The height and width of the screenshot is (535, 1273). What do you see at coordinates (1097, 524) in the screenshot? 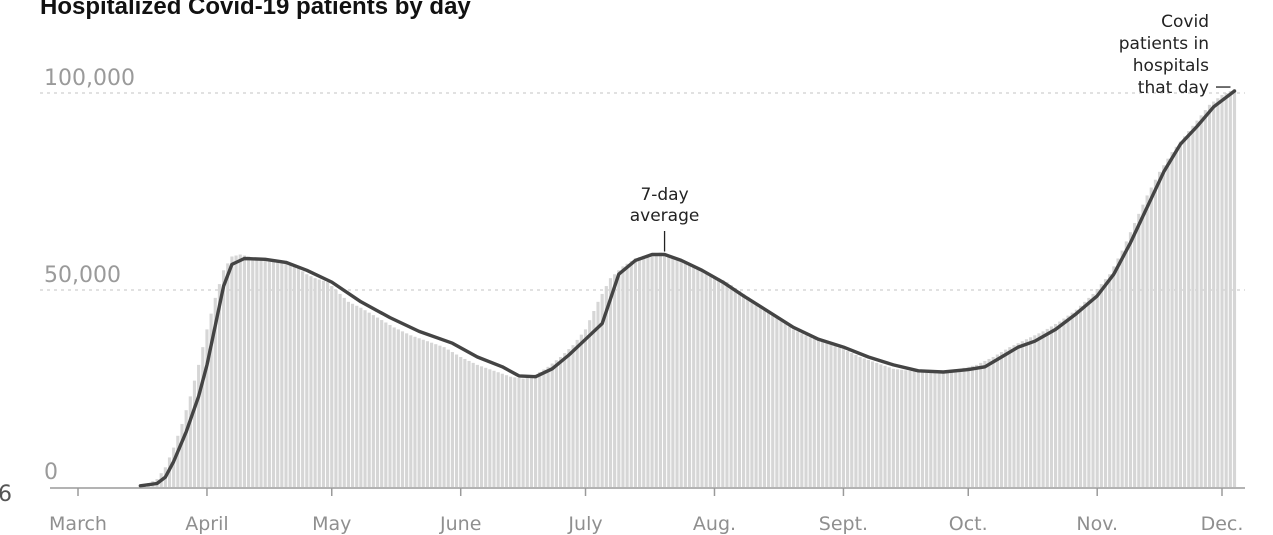
I see `x-tick-label-8: Nov.` at bounding box center [1097, 524].